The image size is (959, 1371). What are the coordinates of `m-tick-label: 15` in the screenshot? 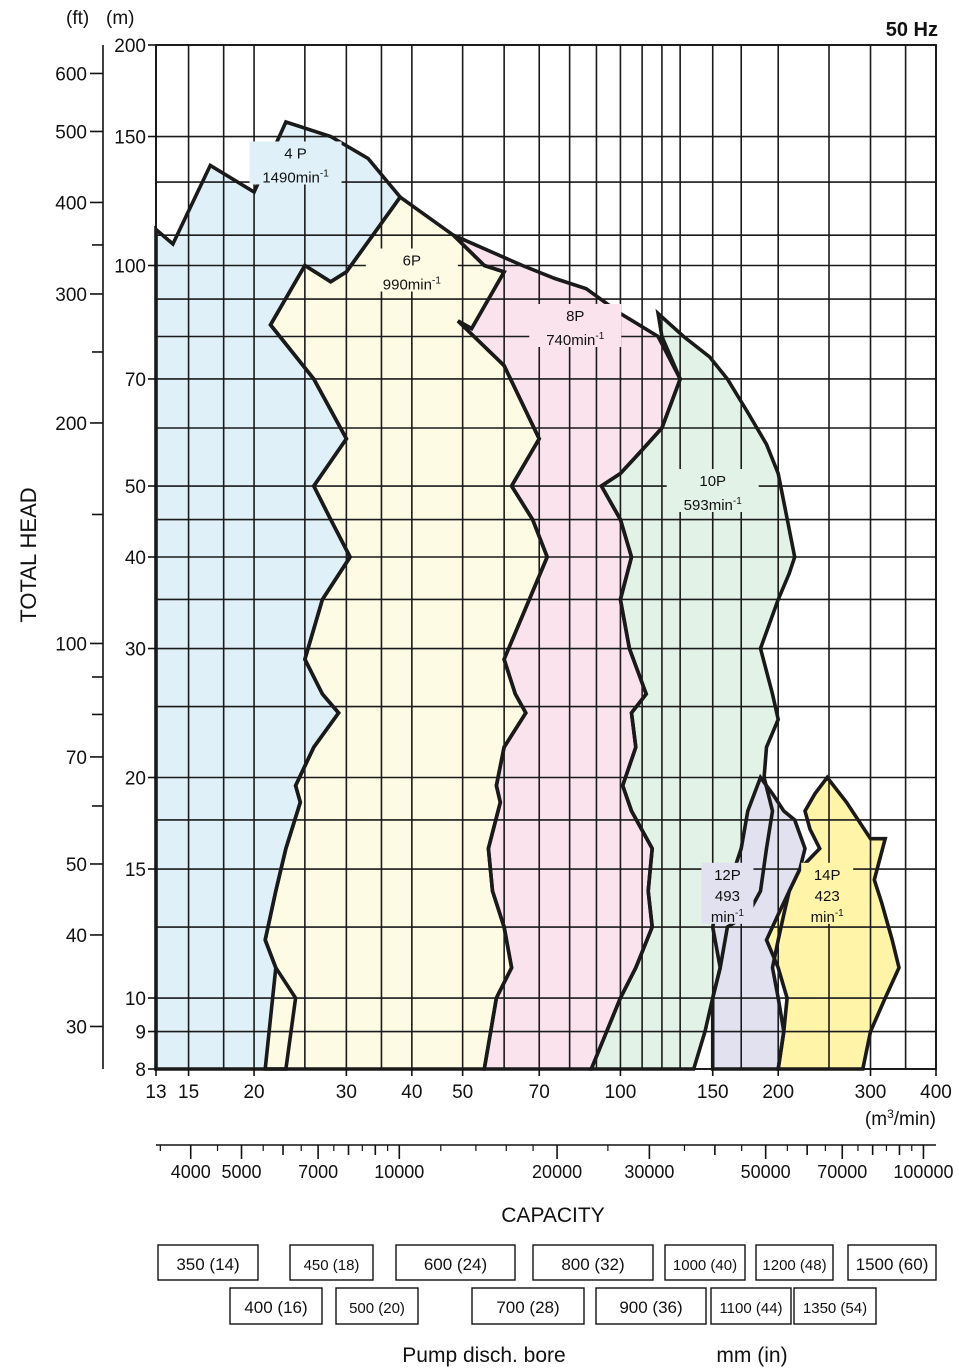 It's located at (135, 870).